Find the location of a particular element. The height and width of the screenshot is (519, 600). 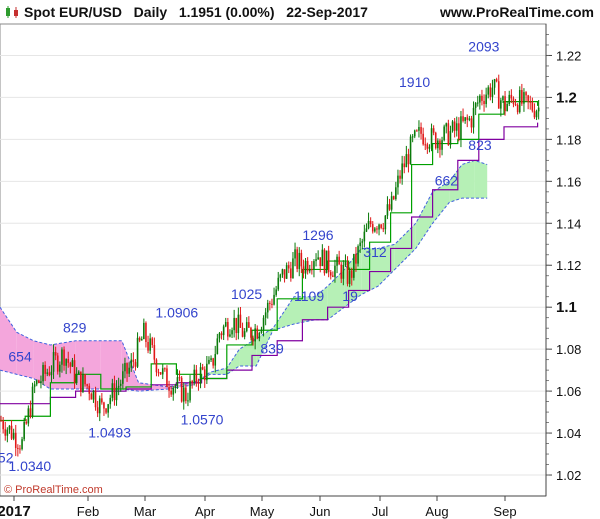

price-annotation: 1.0493 is located at coordinates (109, 432).